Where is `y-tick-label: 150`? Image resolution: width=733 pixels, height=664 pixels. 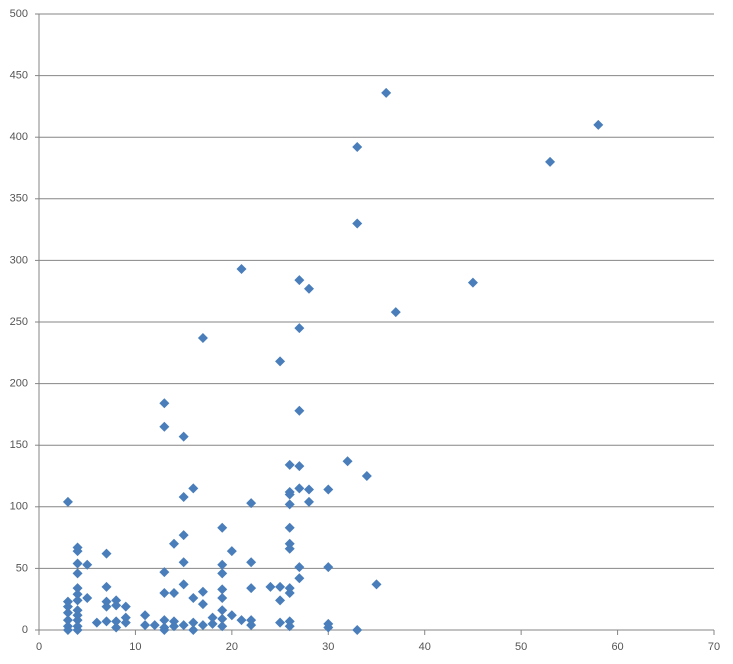 y-tick-label: 150 is located at coordinates (19, 445).